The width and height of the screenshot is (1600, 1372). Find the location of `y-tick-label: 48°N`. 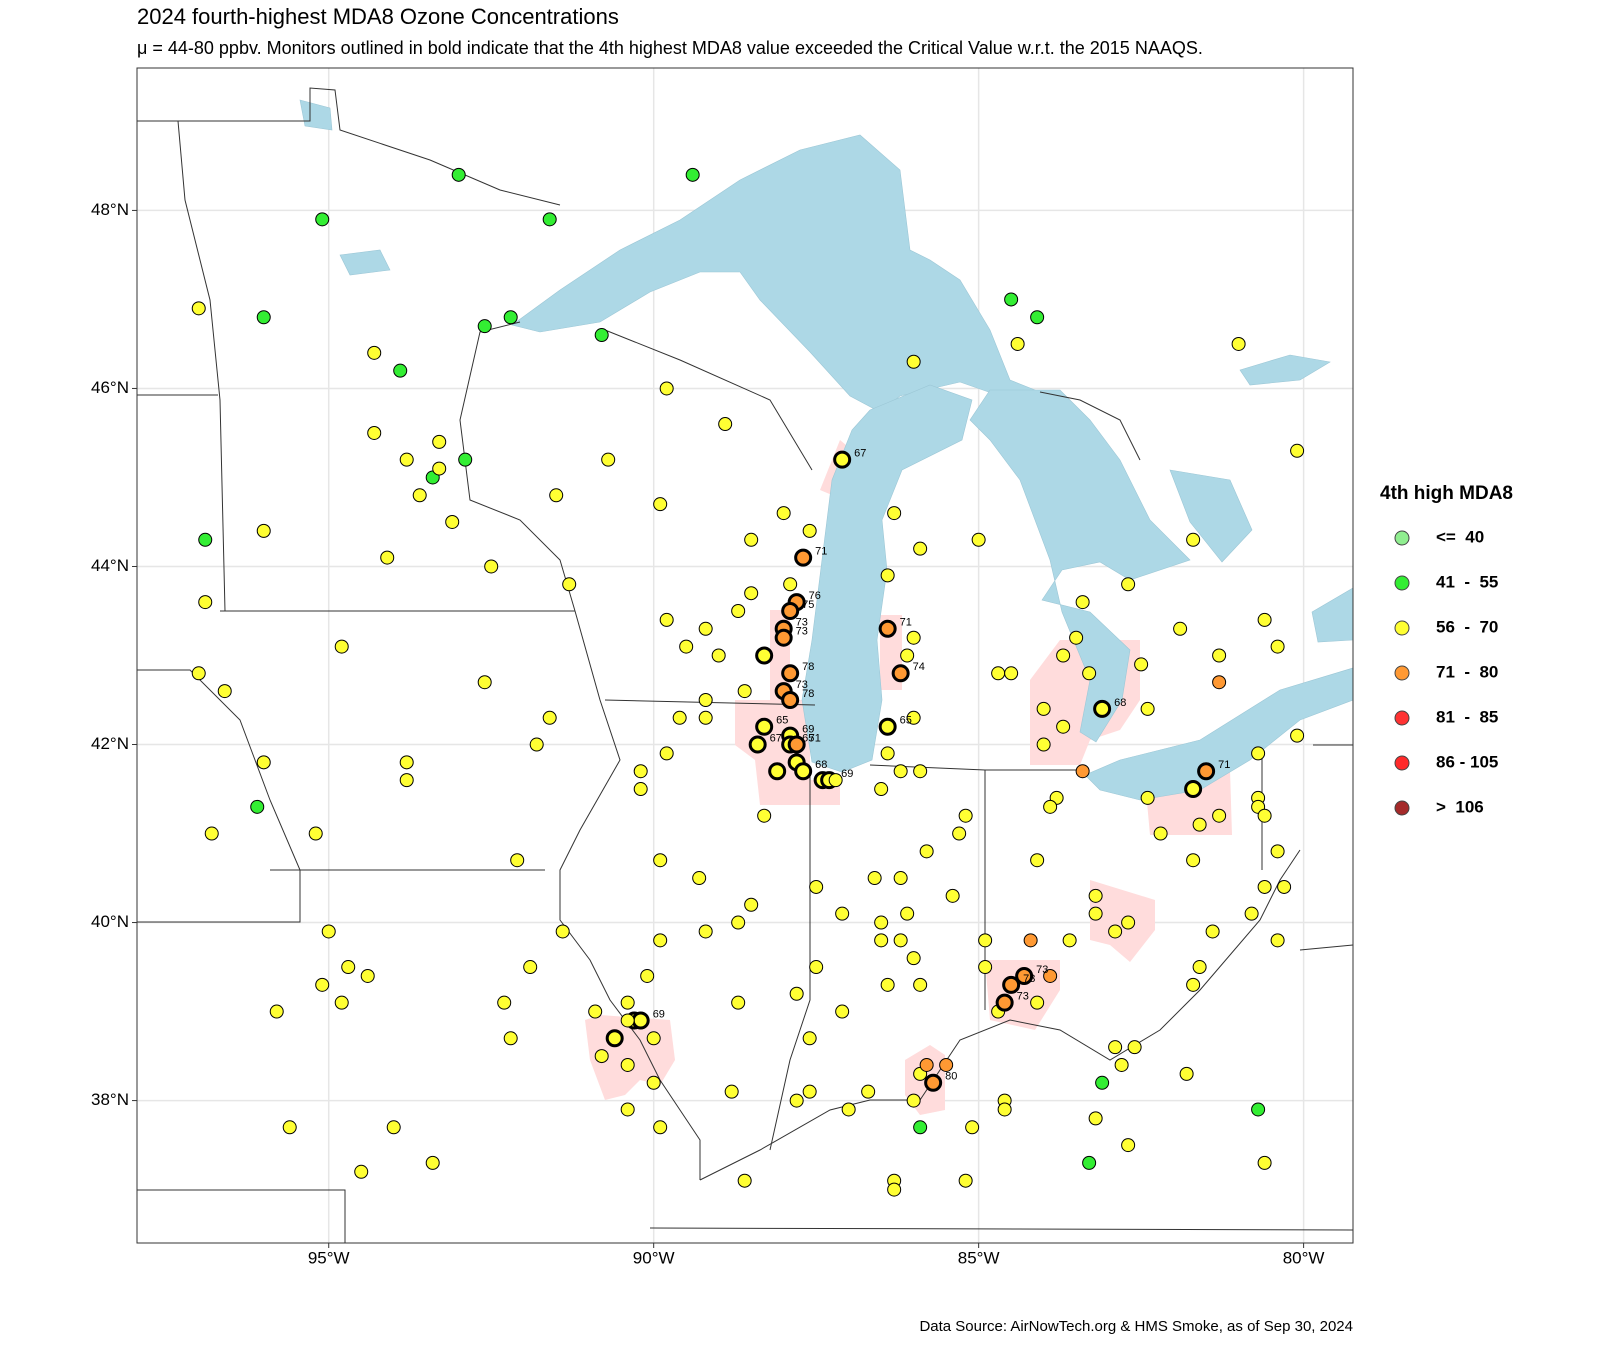

y-tick-label: 48°N is located at coordinates (110, 209).